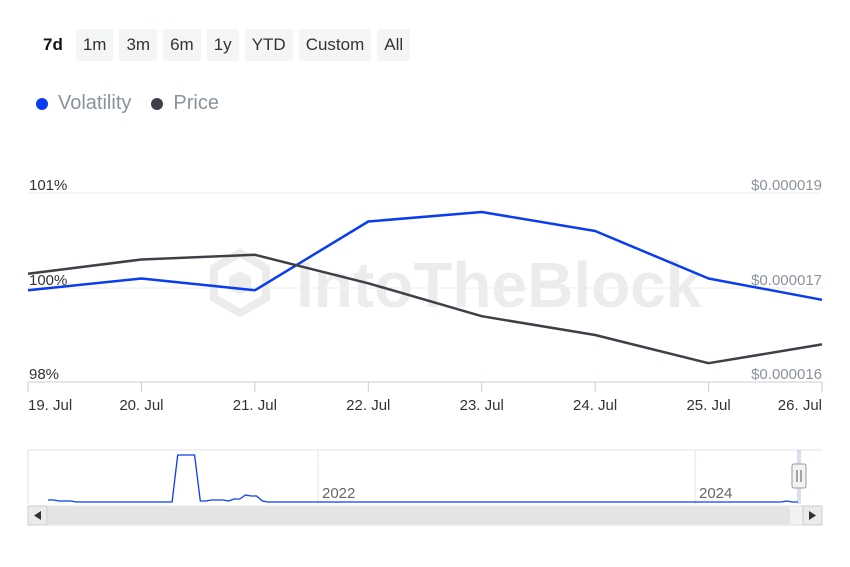 The image size is (850, 567). What do you see at coordinates (595, 405) in the screenshot?
I see `x-tick-label: 24. Jul` at bounding box center [595, 405].